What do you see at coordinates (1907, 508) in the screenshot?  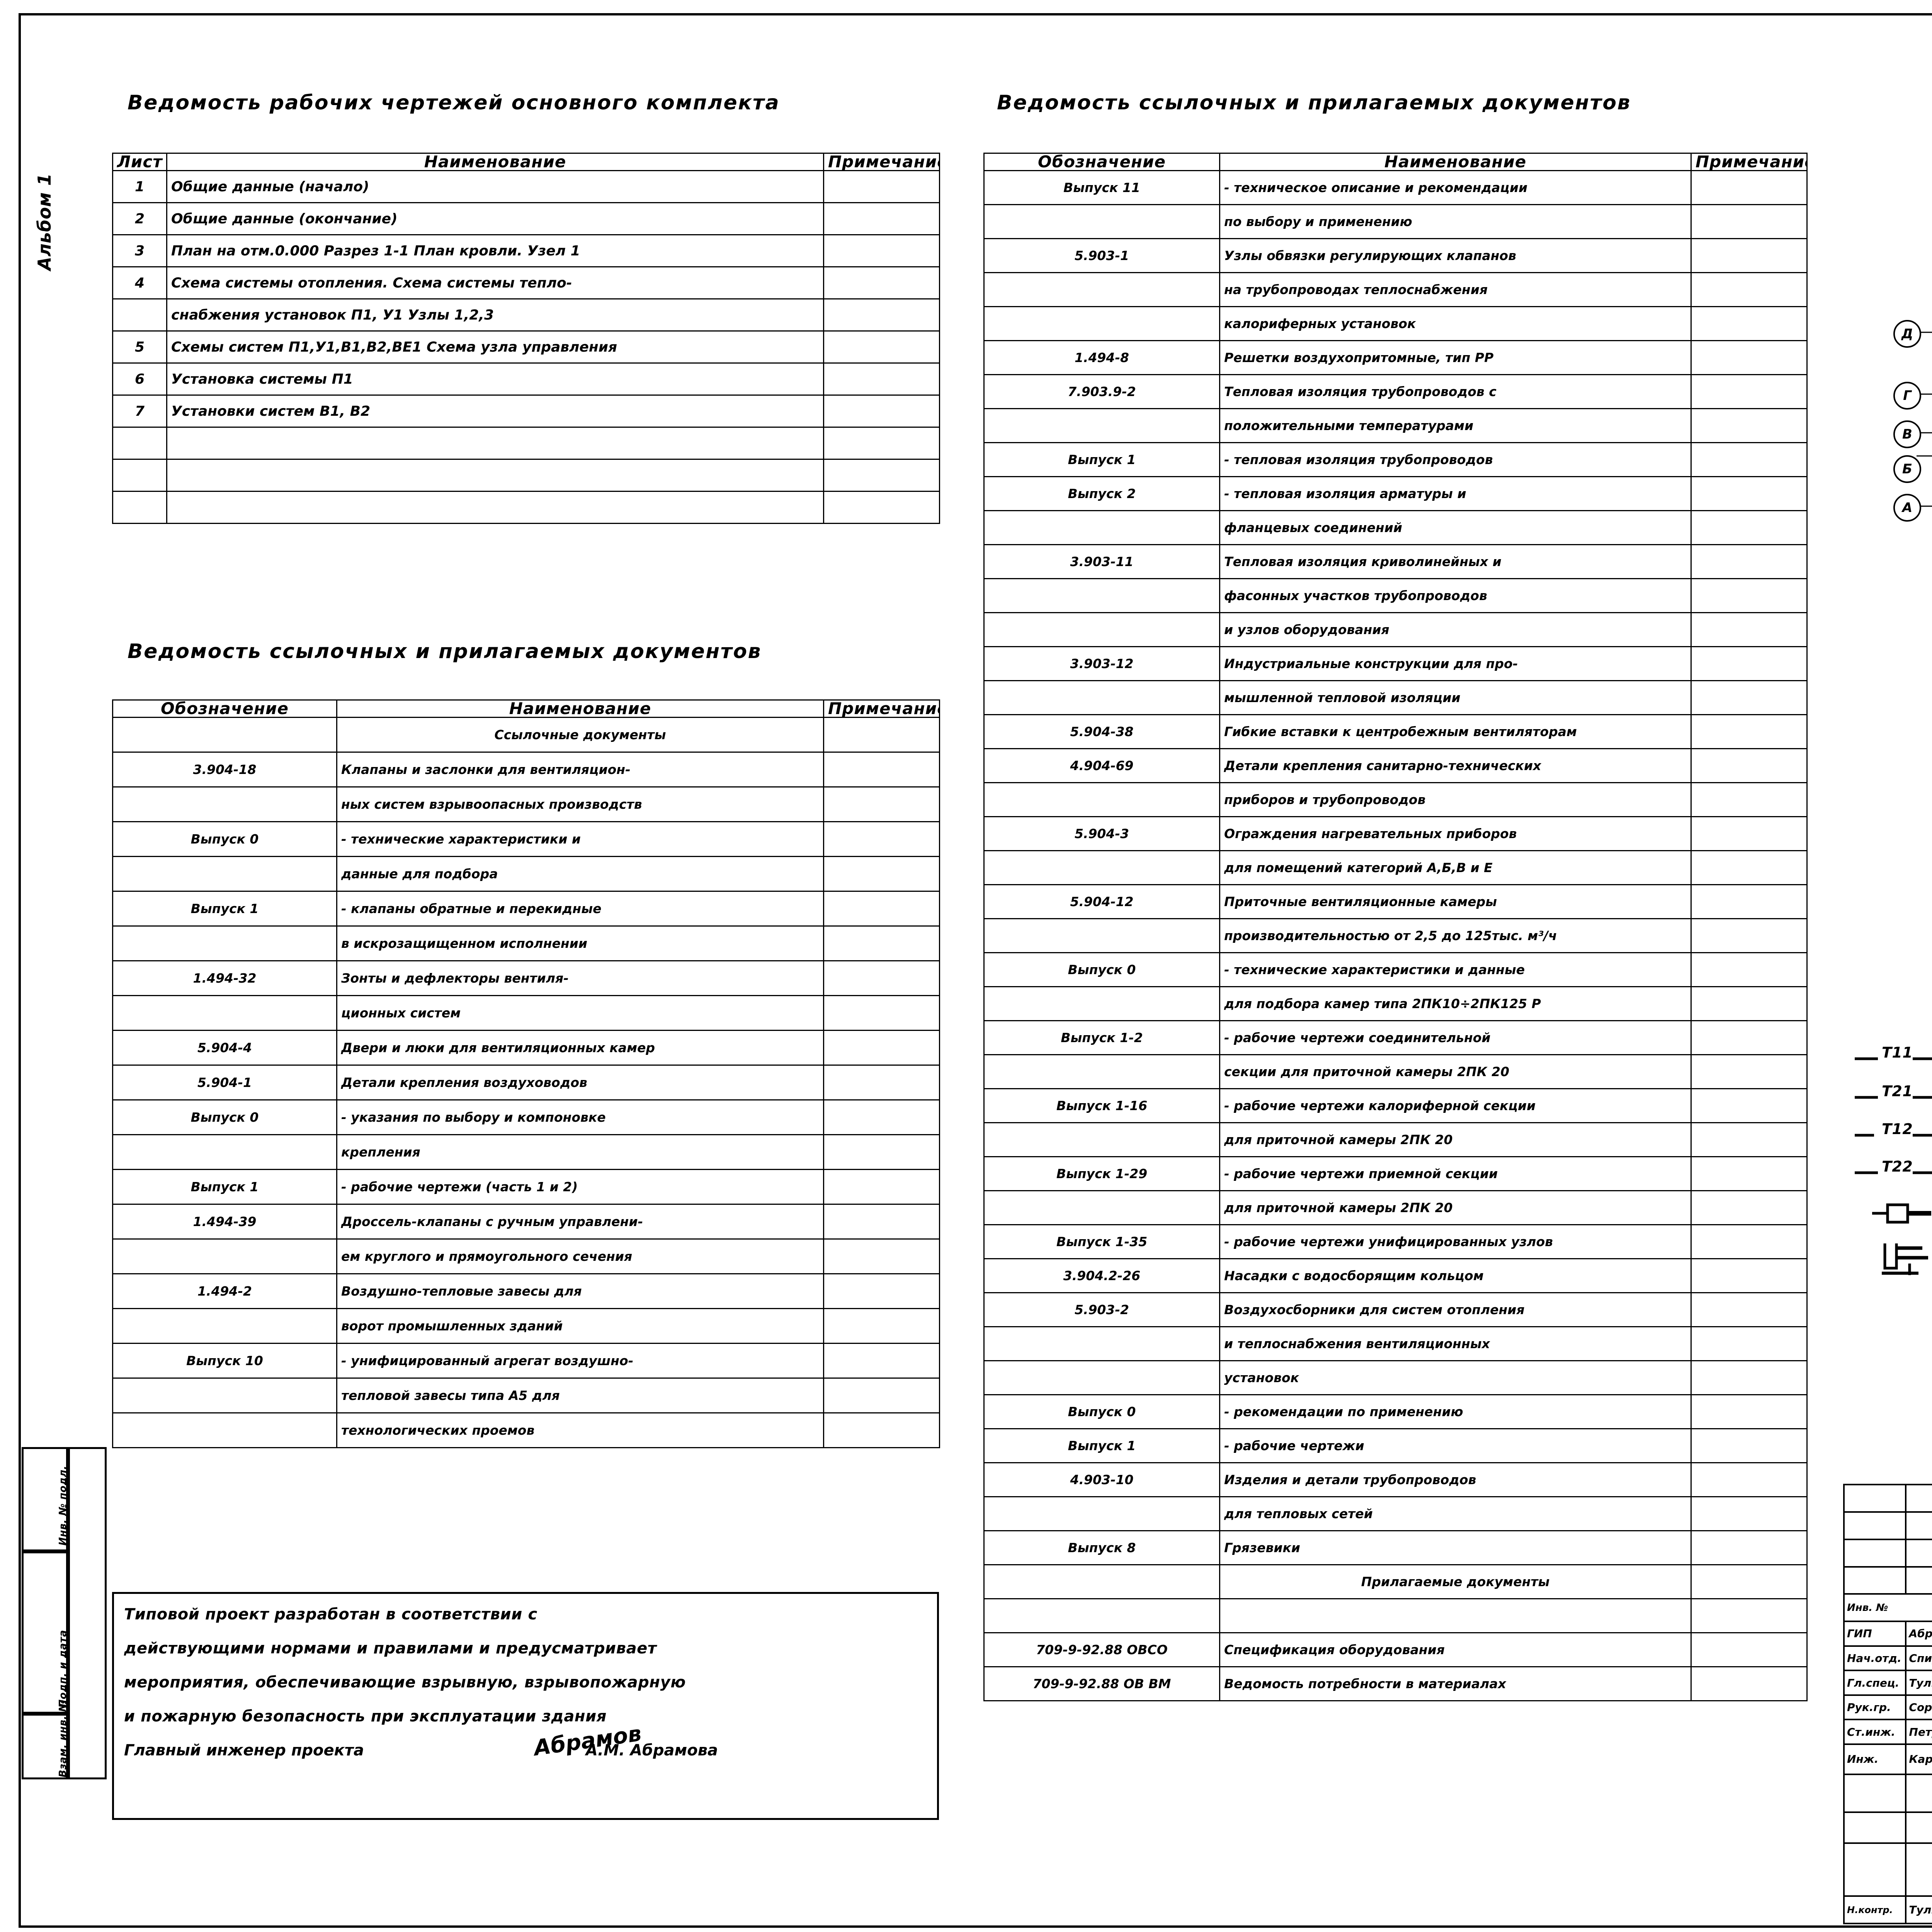 I see `axis-bubble-A: А` at bounding box center [1907, 508].